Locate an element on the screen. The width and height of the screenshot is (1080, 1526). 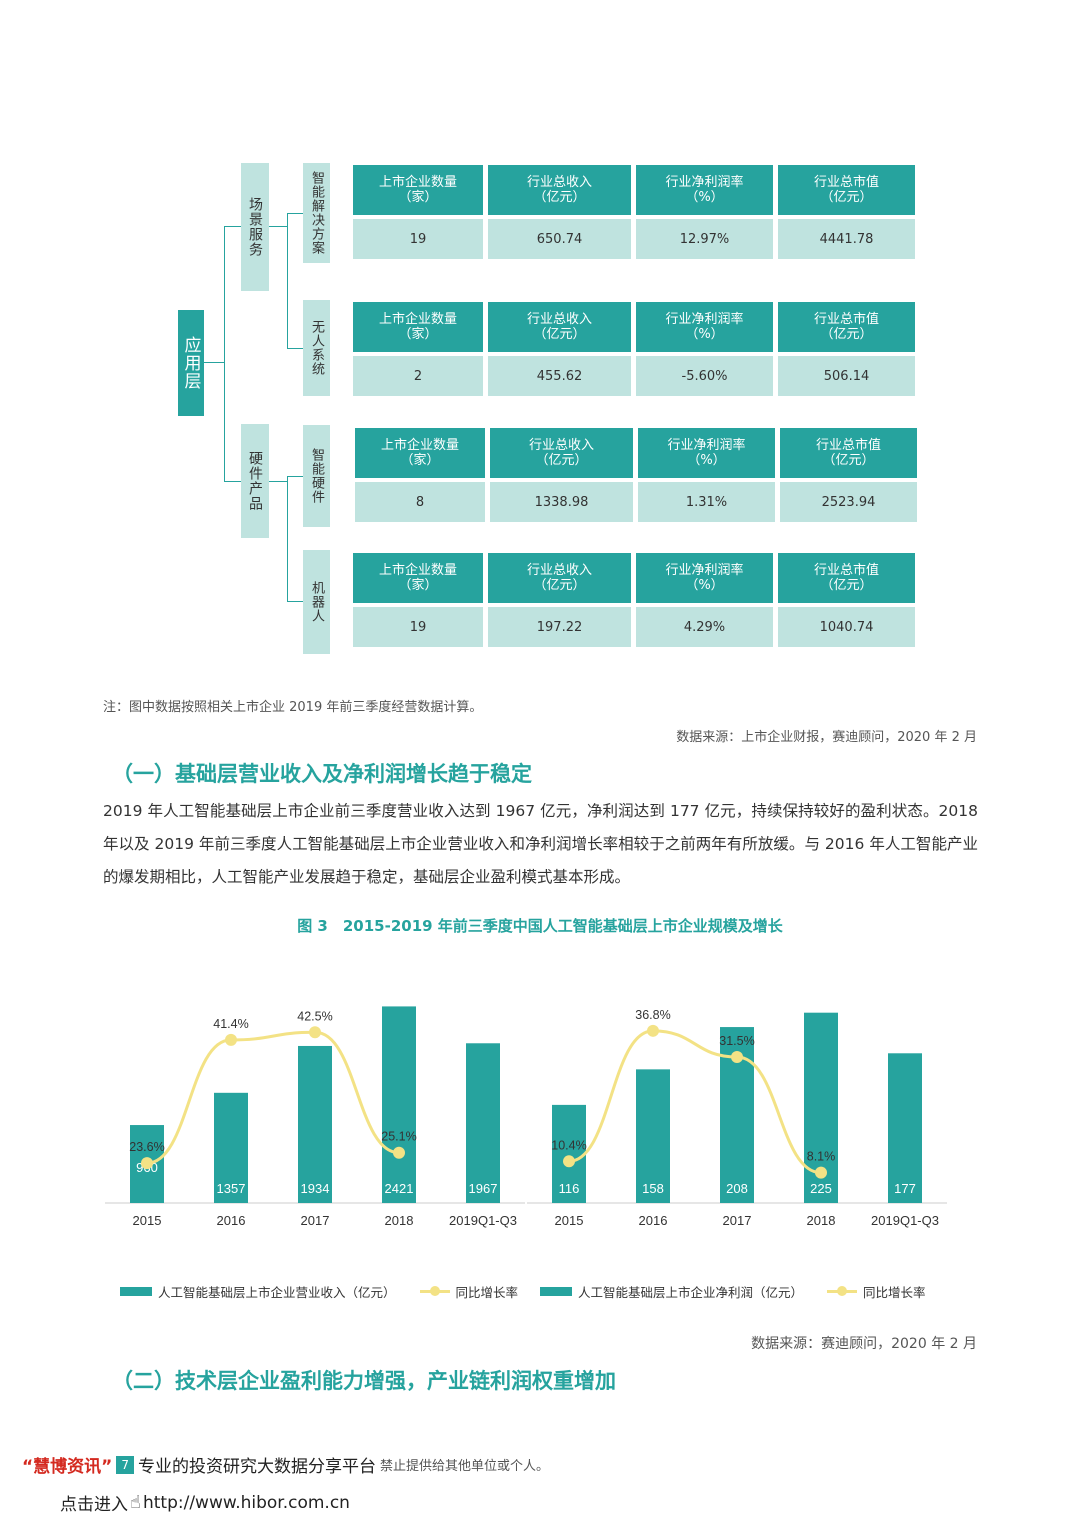
figure-caption: 图 3 2015-2019 年前三季度中国人工智能基础层上市企业规模及增长 is located at coordinates (540, 926).